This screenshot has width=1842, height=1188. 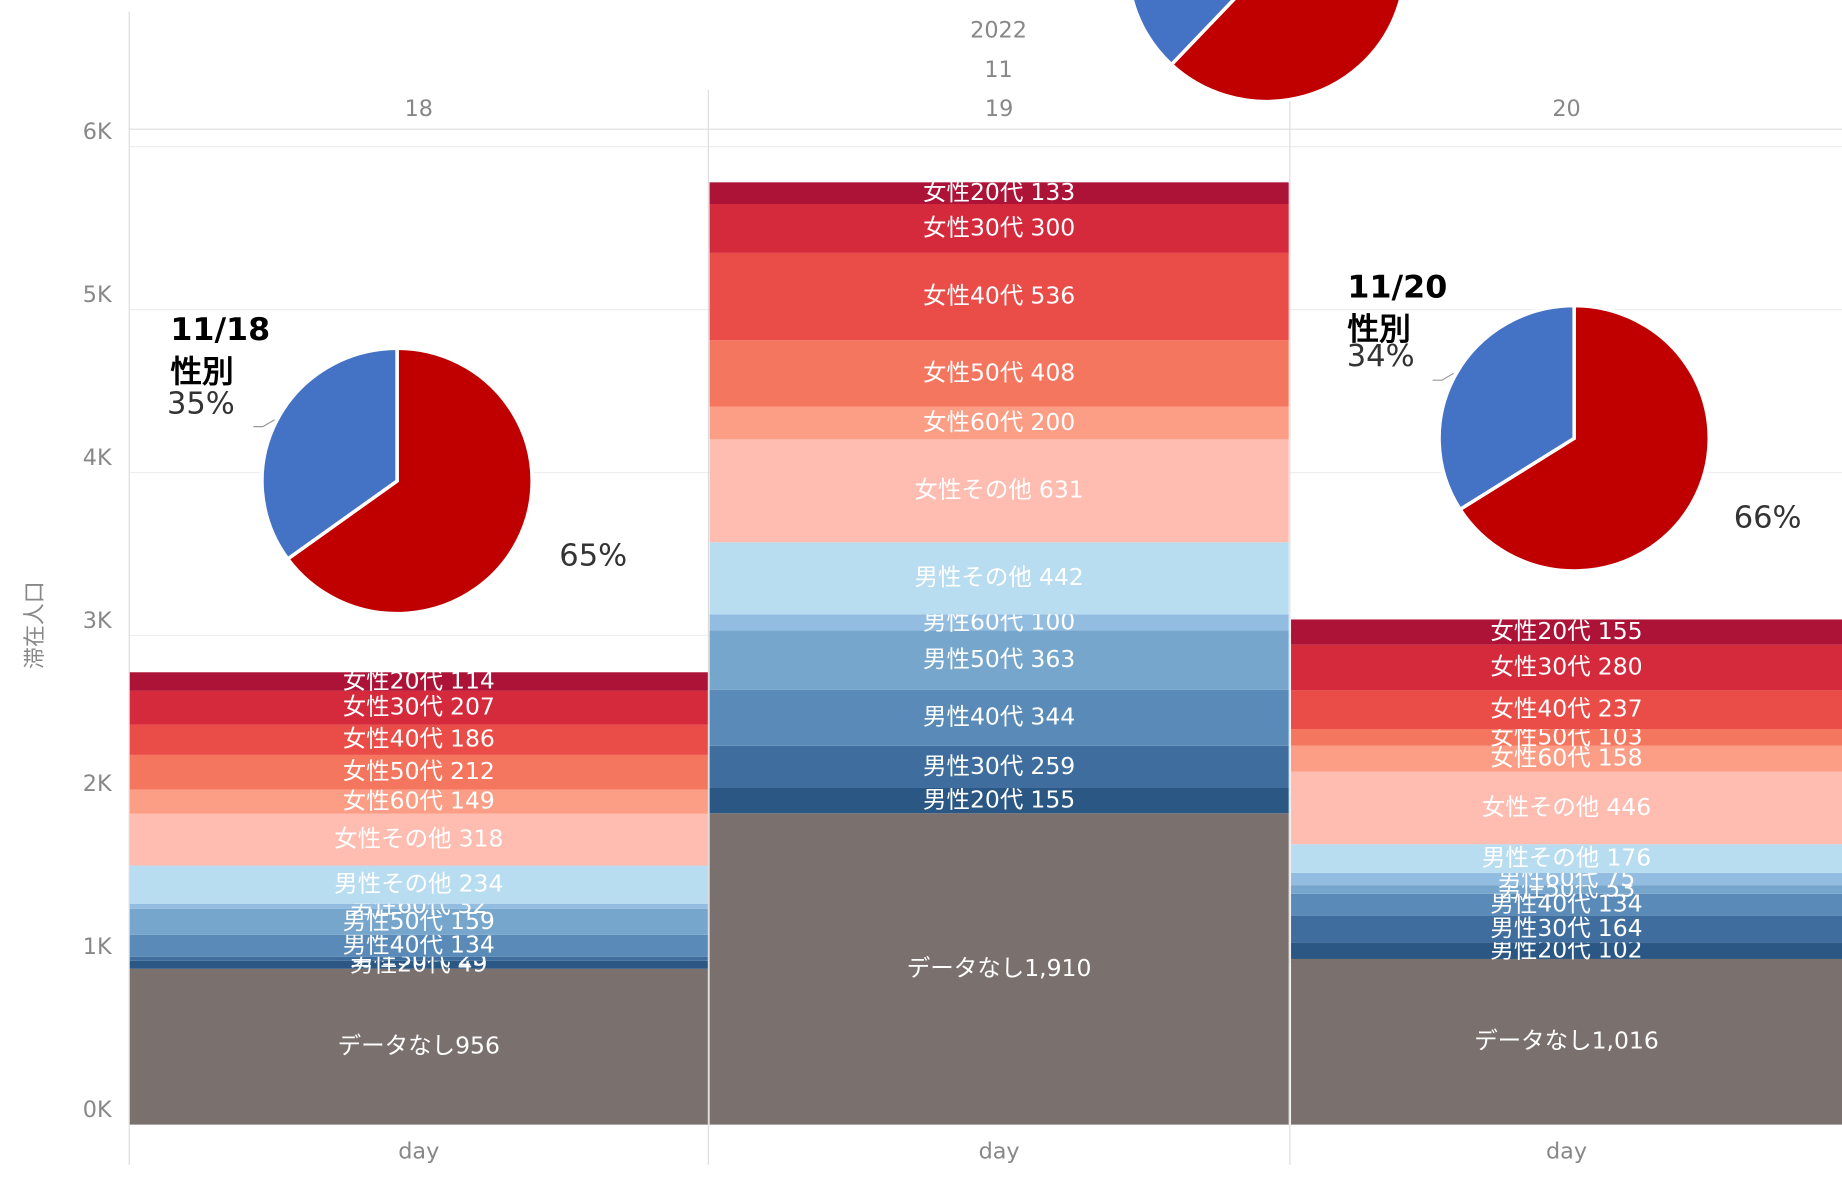 I want to click on segment-label: 女性50代 212, so click(x=419, y=771).